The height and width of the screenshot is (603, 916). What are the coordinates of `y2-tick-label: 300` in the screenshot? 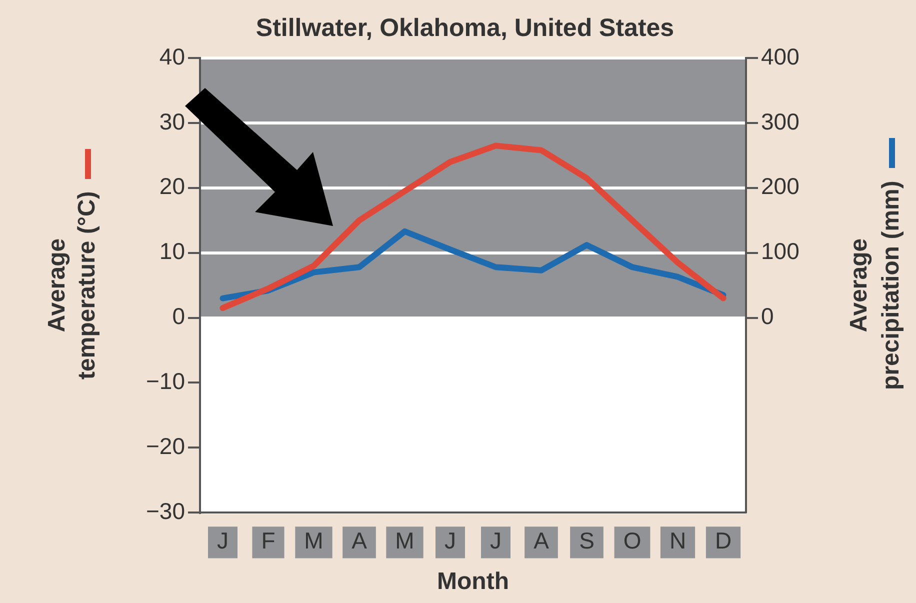 It's located at (780, 121).